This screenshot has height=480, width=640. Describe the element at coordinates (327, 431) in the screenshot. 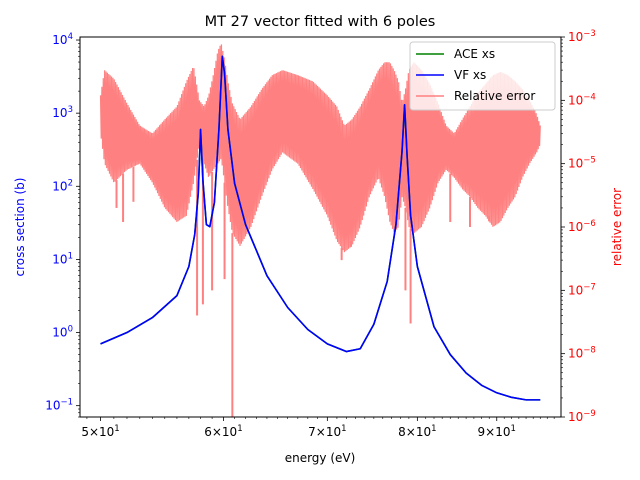

I see `x-tick-label-2: 7×101` at that location.